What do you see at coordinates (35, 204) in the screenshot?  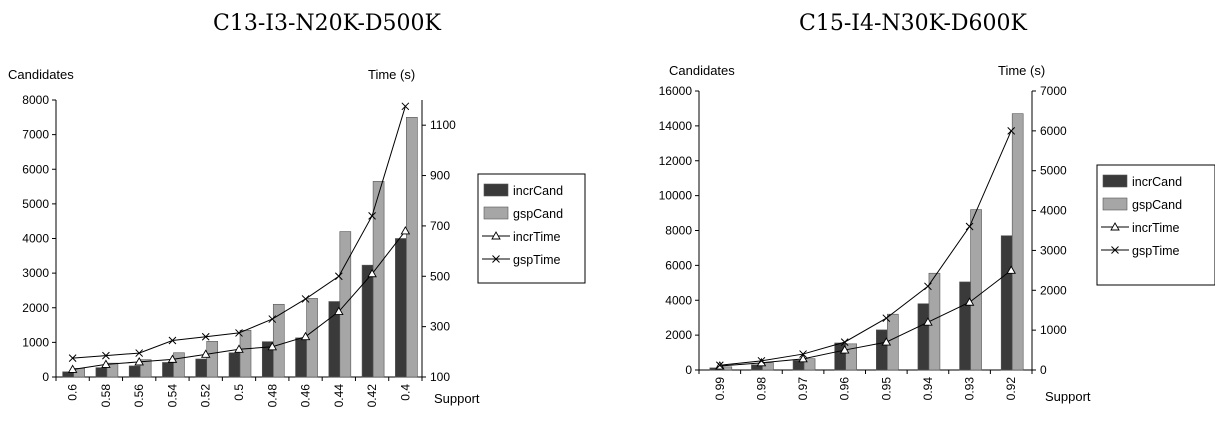 I see `y-left-tick-label: 5000` at bounding box center [35, 204].